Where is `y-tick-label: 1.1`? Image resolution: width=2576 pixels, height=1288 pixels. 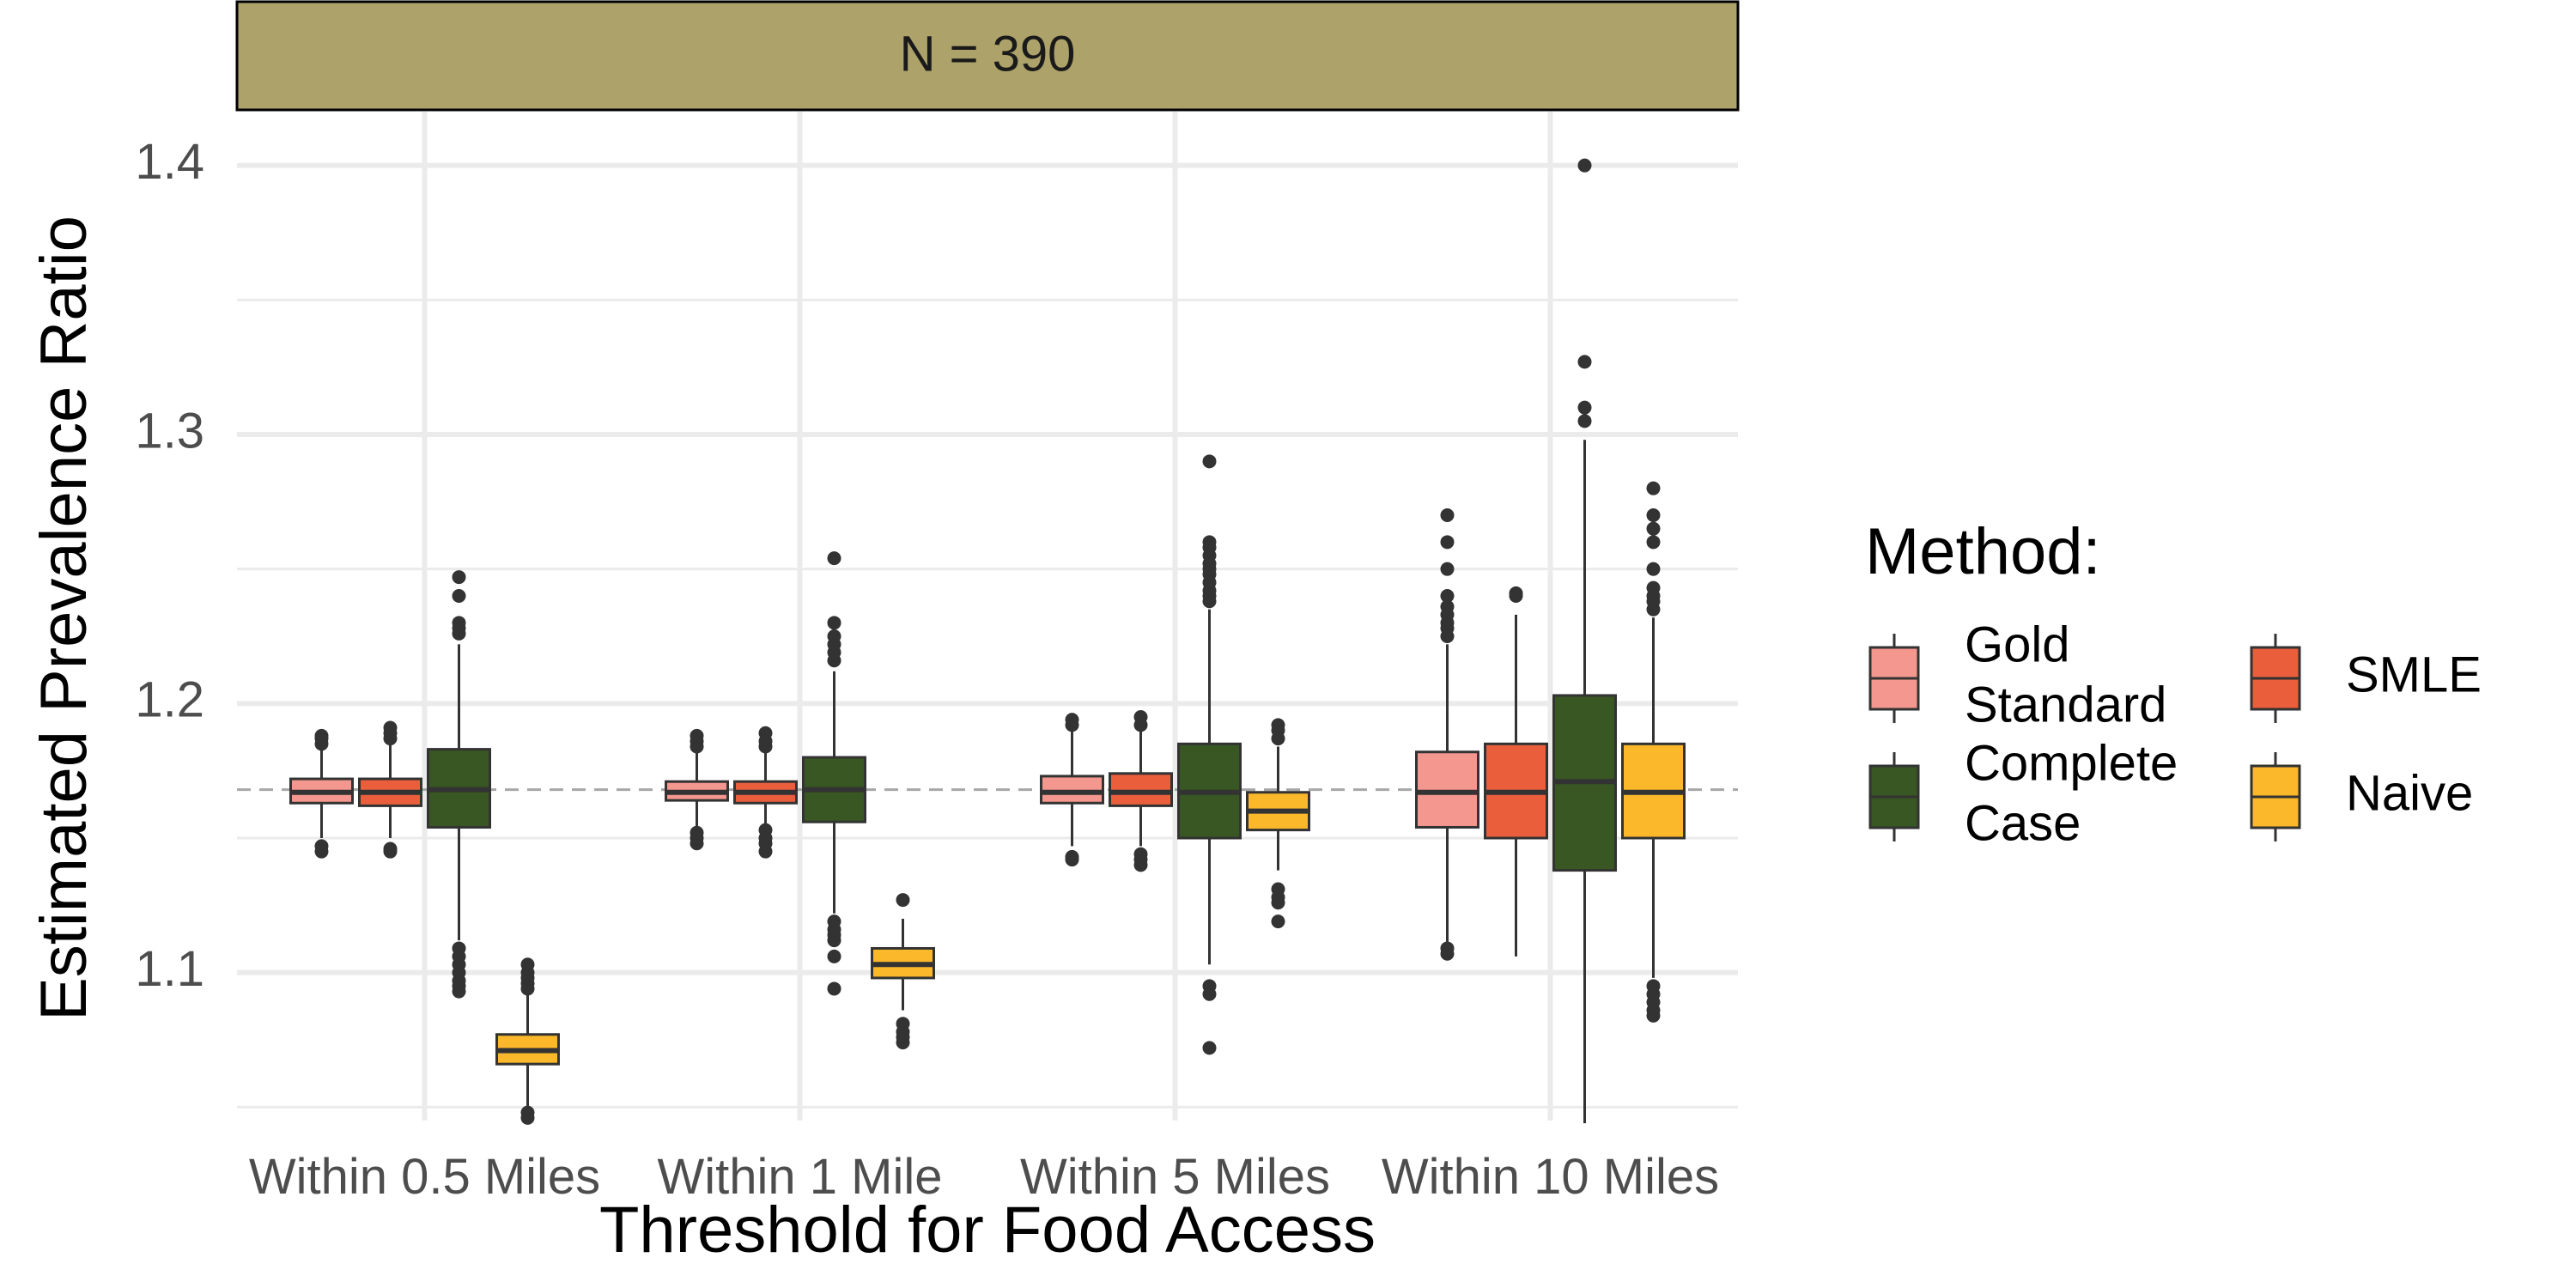
y-tick-label: 1.1 is located at coordinates (170, 969).